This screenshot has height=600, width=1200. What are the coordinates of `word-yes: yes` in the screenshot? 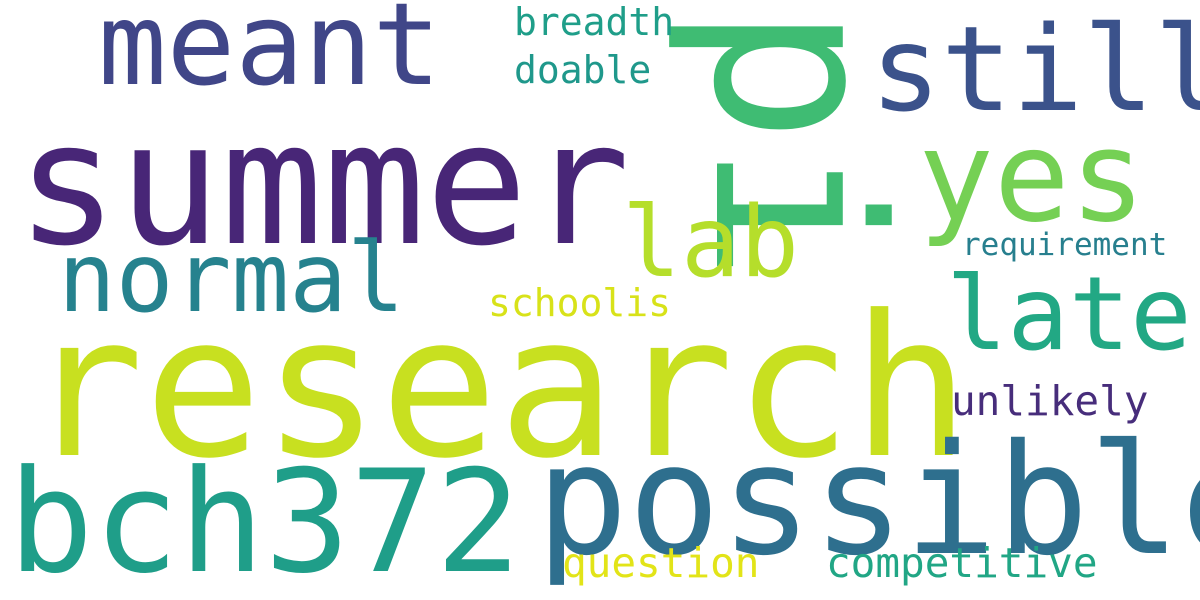 It's located at (1032, 176).